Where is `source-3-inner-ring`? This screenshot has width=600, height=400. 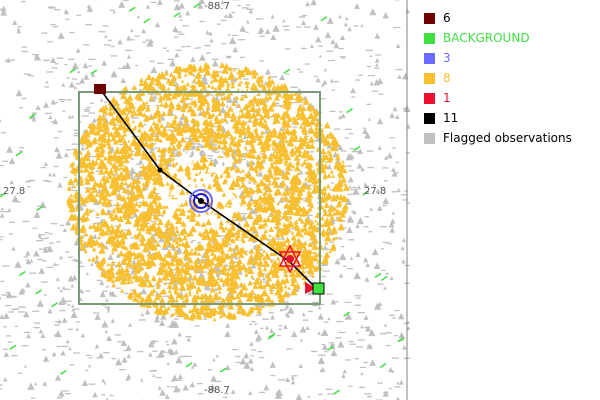 source-3-inner-ring is located at coordinates (201, 201).